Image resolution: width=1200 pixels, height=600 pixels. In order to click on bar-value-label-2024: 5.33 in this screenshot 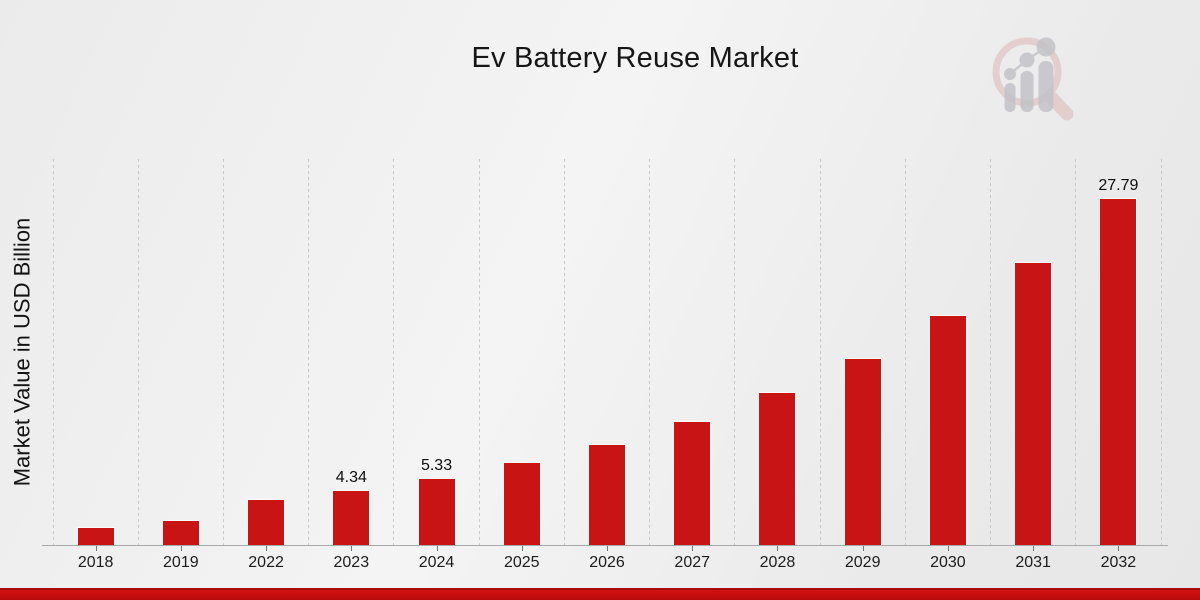, I will do `click(436, 465)`.